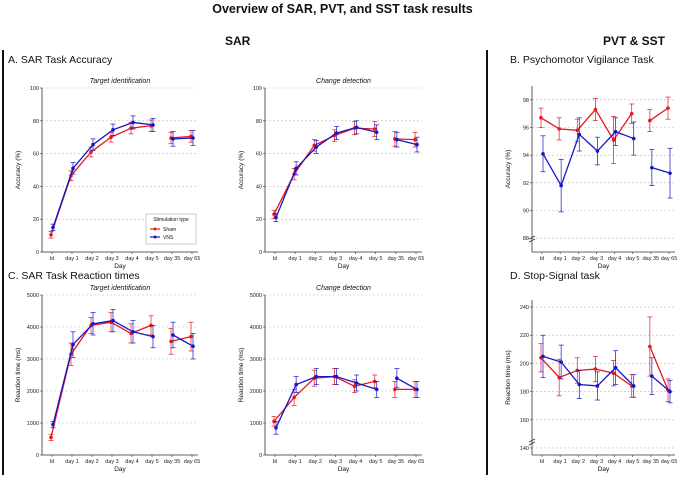  I want to click on panel-a-title: A. SAR Task Accuracy, so click(60, 60).